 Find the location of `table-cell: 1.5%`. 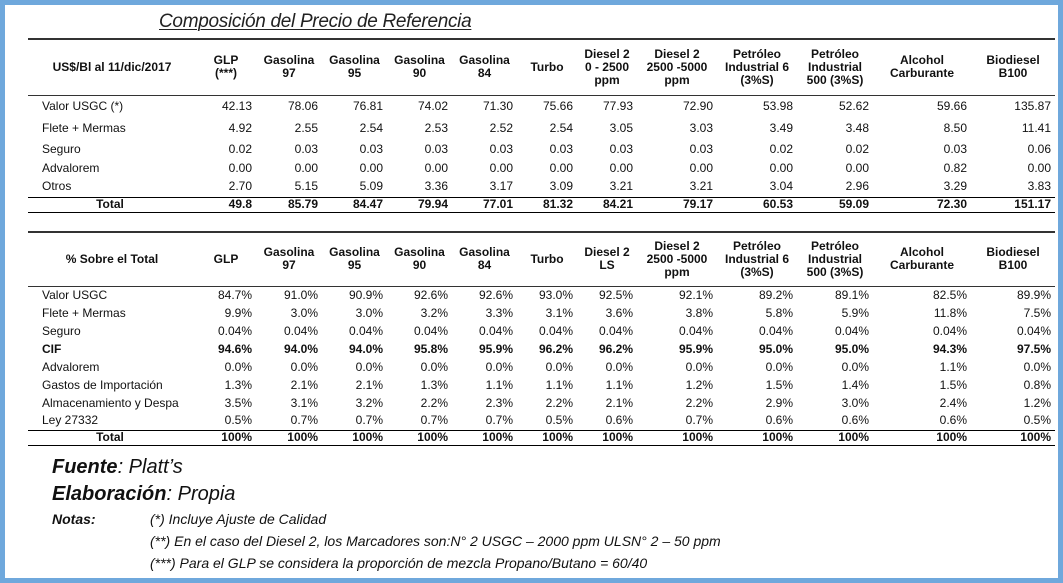

table-cell: 1.5% is located at coordinates (779, 384).